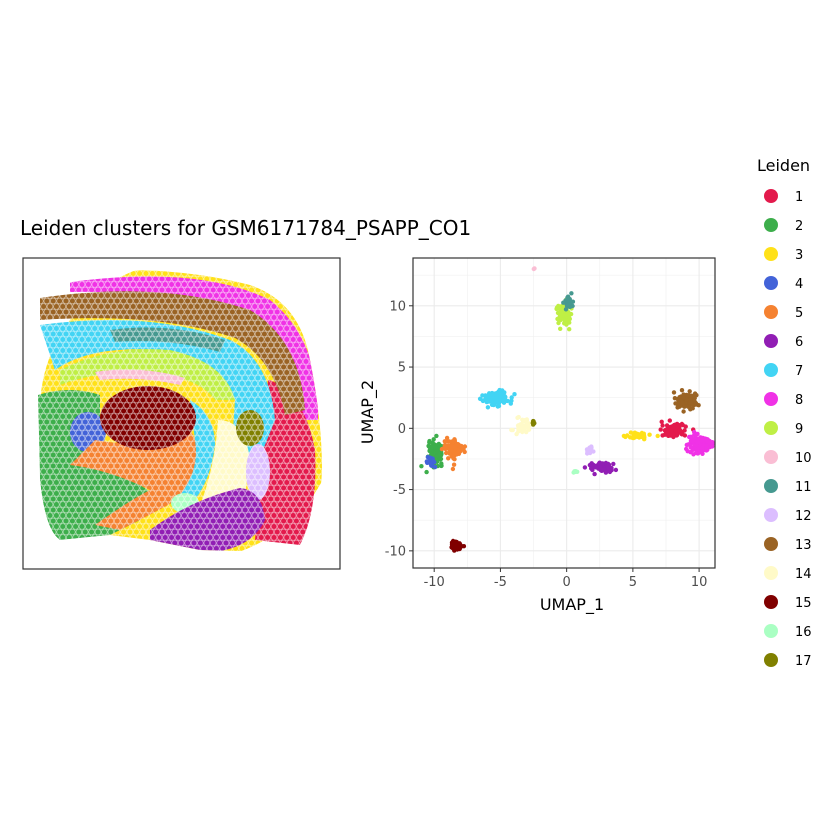 This screenshot has height=840, width=840. I want to click on legend-label: 4, so click(799, 284).